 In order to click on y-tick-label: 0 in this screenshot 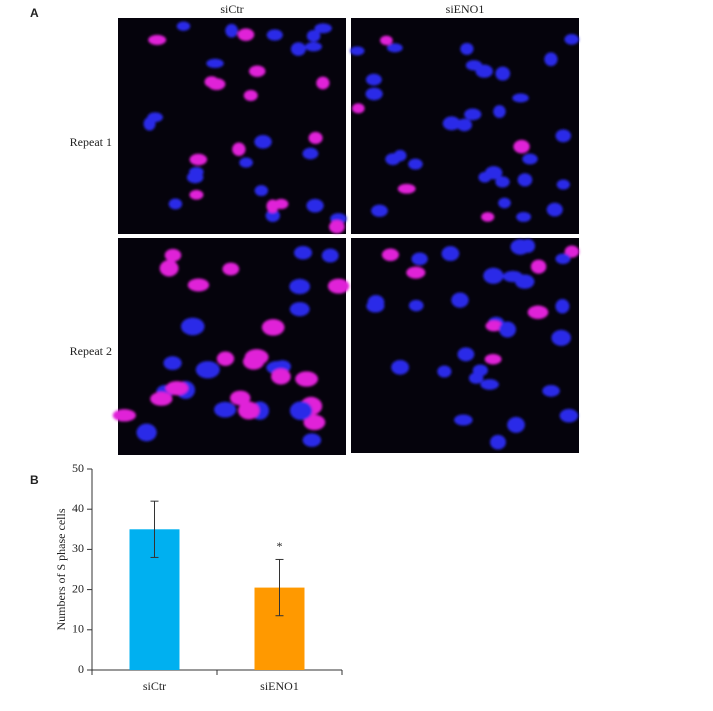, I will do `click(81, 669)`.